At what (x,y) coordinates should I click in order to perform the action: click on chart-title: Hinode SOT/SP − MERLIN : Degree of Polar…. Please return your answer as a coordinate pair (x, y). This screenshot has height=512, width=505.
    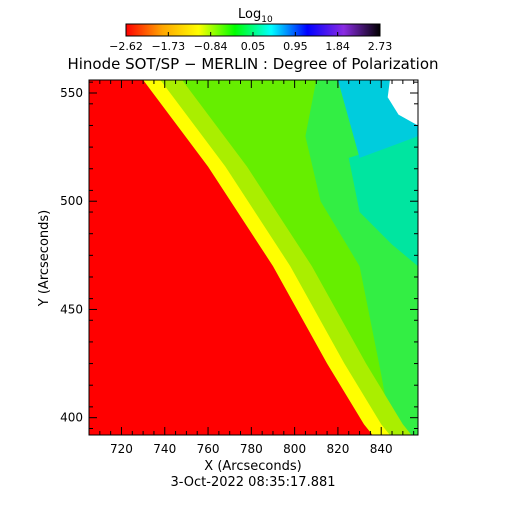
    Looking at the image, I should click on (252, 64).